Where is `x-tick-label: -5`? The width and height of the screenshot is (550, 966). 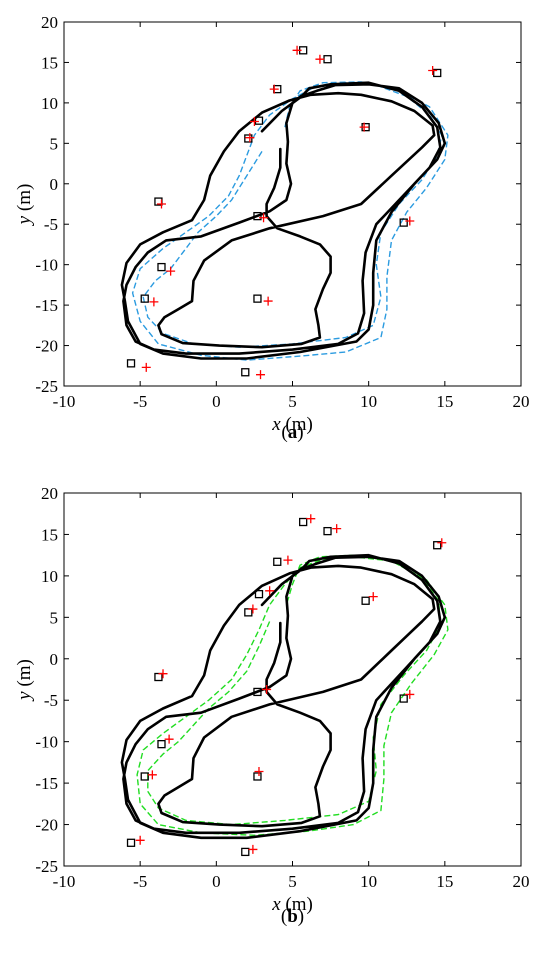 x-tick-label: -5 is located at coordinates (140, 881).